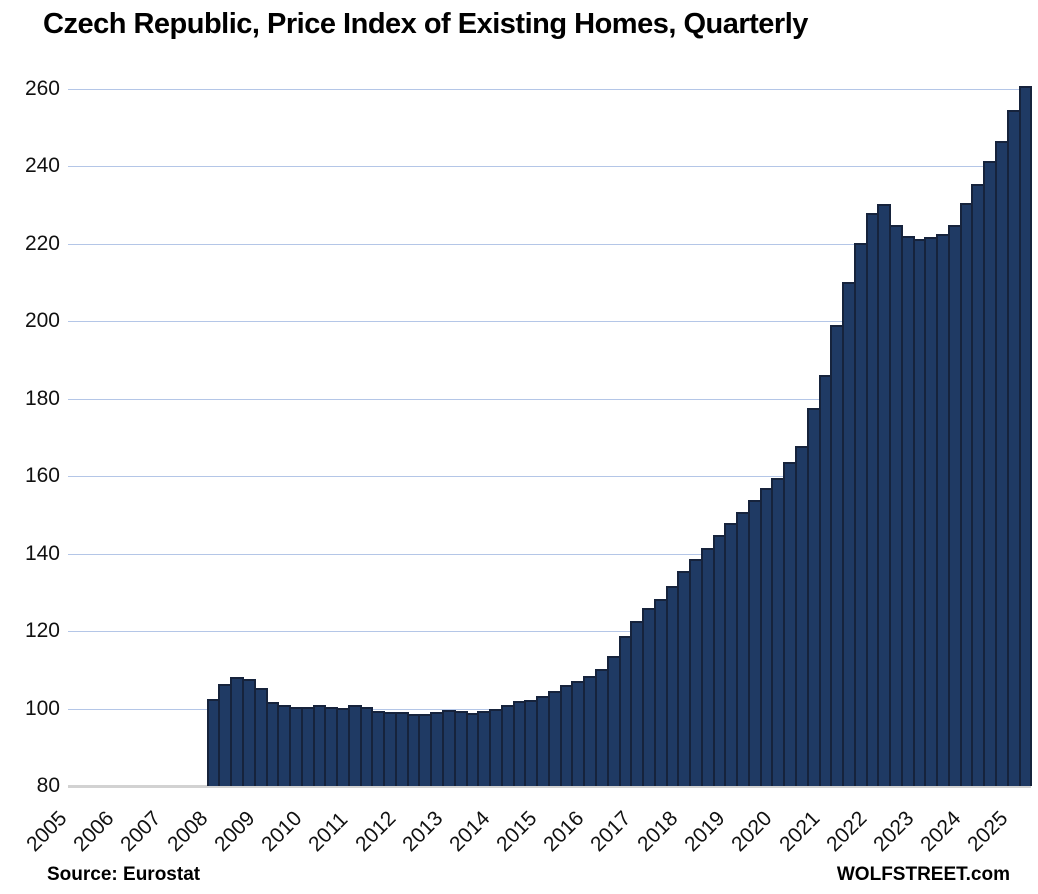 The image size is (1038, 894). Describe the element at coordinates (93, 831) in the screenshot. I see `x-tick-label: 2006` at that location.